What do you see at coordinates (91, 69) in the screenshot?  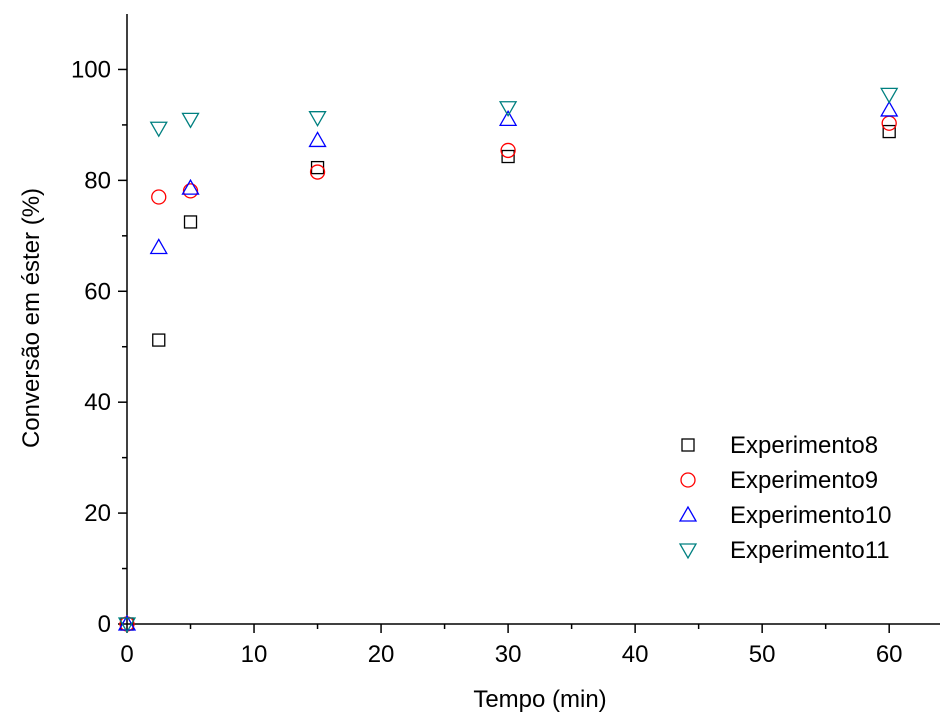 I see `y-tick-label: 100` at bounding box center [91, 69].